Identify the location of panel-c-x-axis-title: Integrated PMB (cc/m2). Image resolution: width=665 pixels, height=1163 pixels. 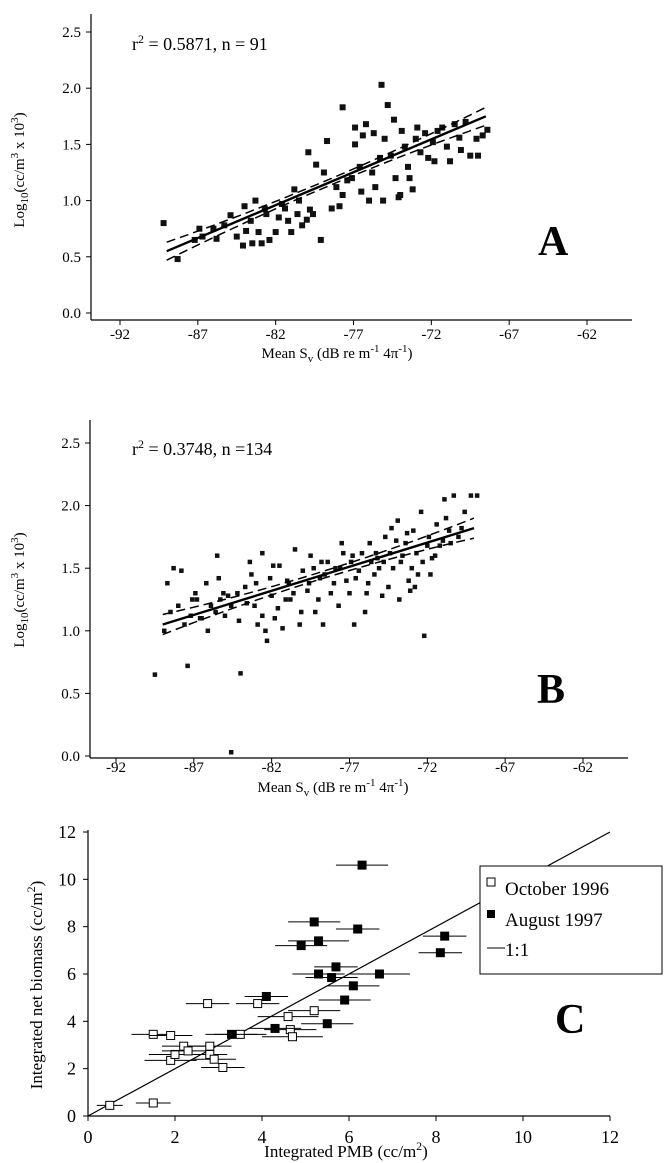
(346, 1150).